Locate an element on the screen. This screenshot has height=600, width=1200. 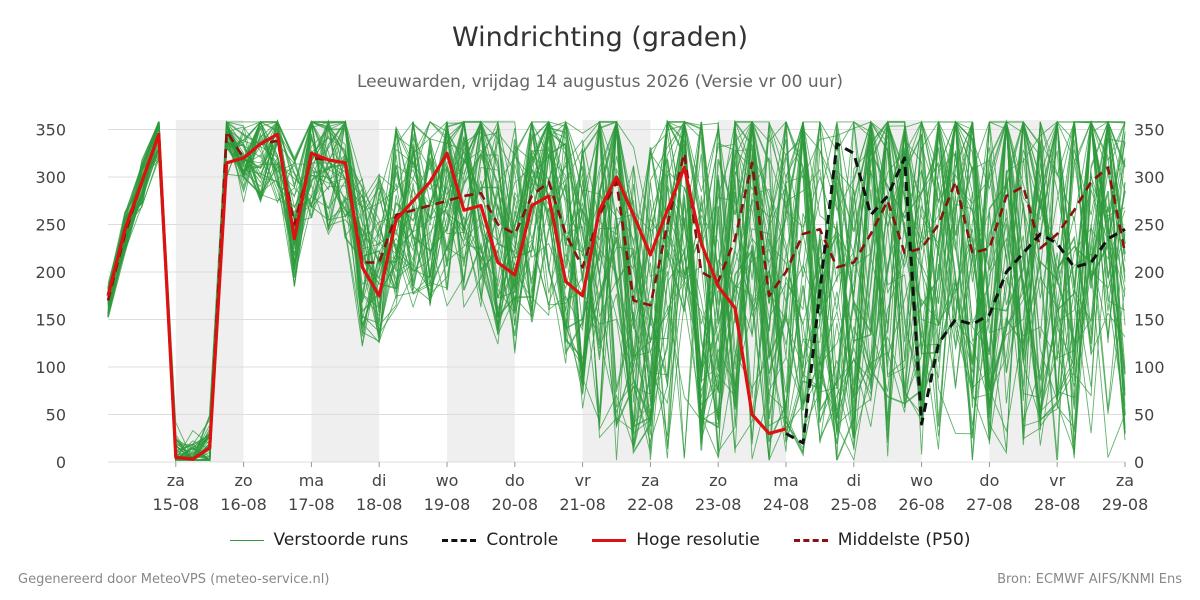
y-tick-left-0: 0 is located at coordinates (61, 462).